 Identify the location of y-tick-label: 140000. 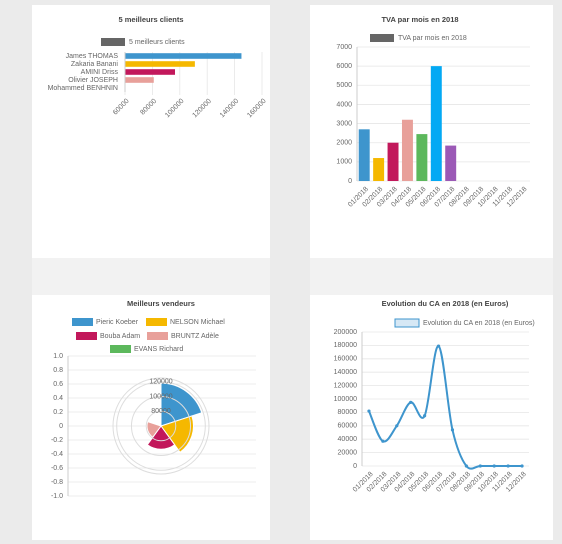
(345, 372).